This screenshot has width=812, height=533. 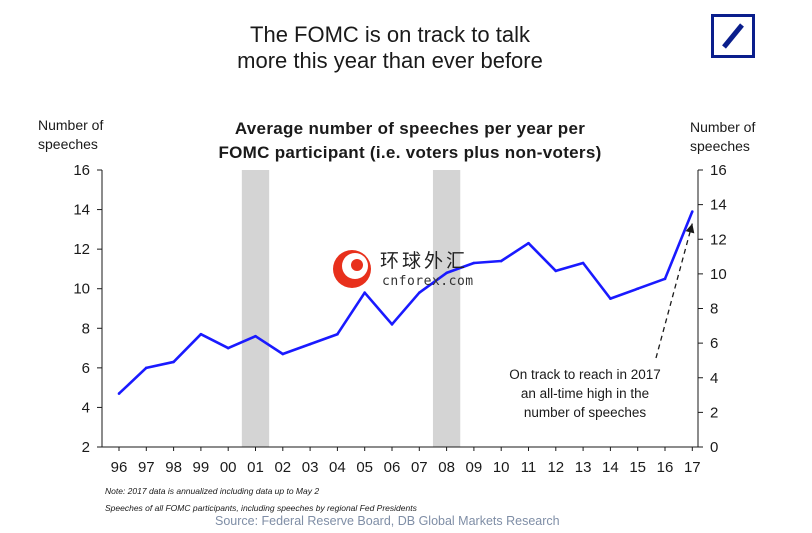 I want to click on x-tick-label: 11, so click(x=529, y=467).